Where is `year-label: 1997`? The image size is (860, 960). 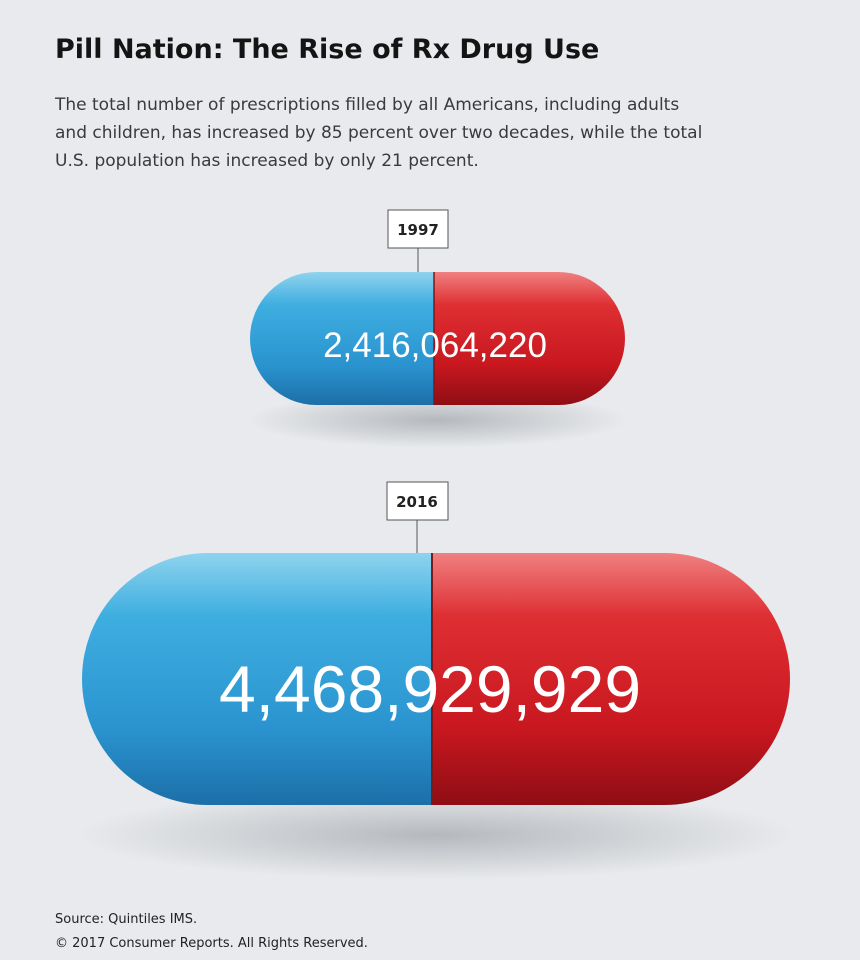 year-label: 1997 is located at coordinates (418, 230).